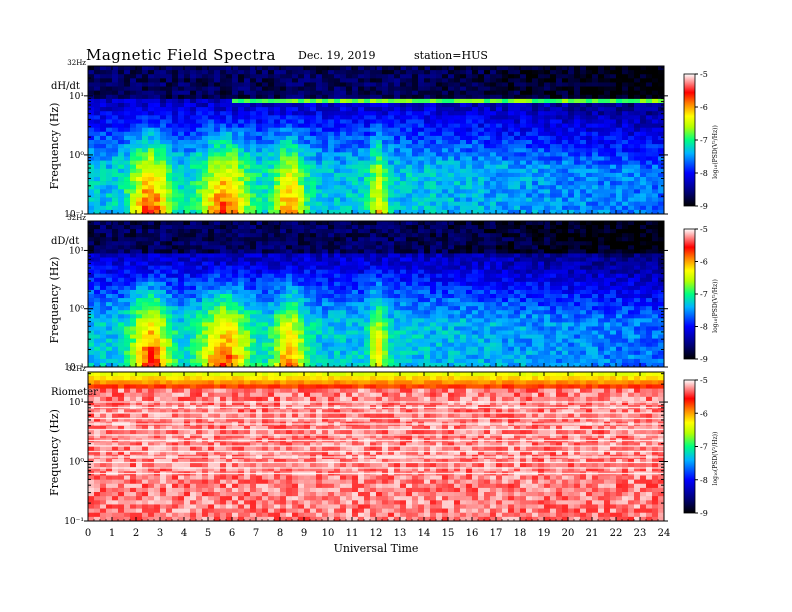 The image size is (792, 612). Describe the element at coordinates (568, 533) in the screenshot. I see `x-tick-label: 20` at that location.